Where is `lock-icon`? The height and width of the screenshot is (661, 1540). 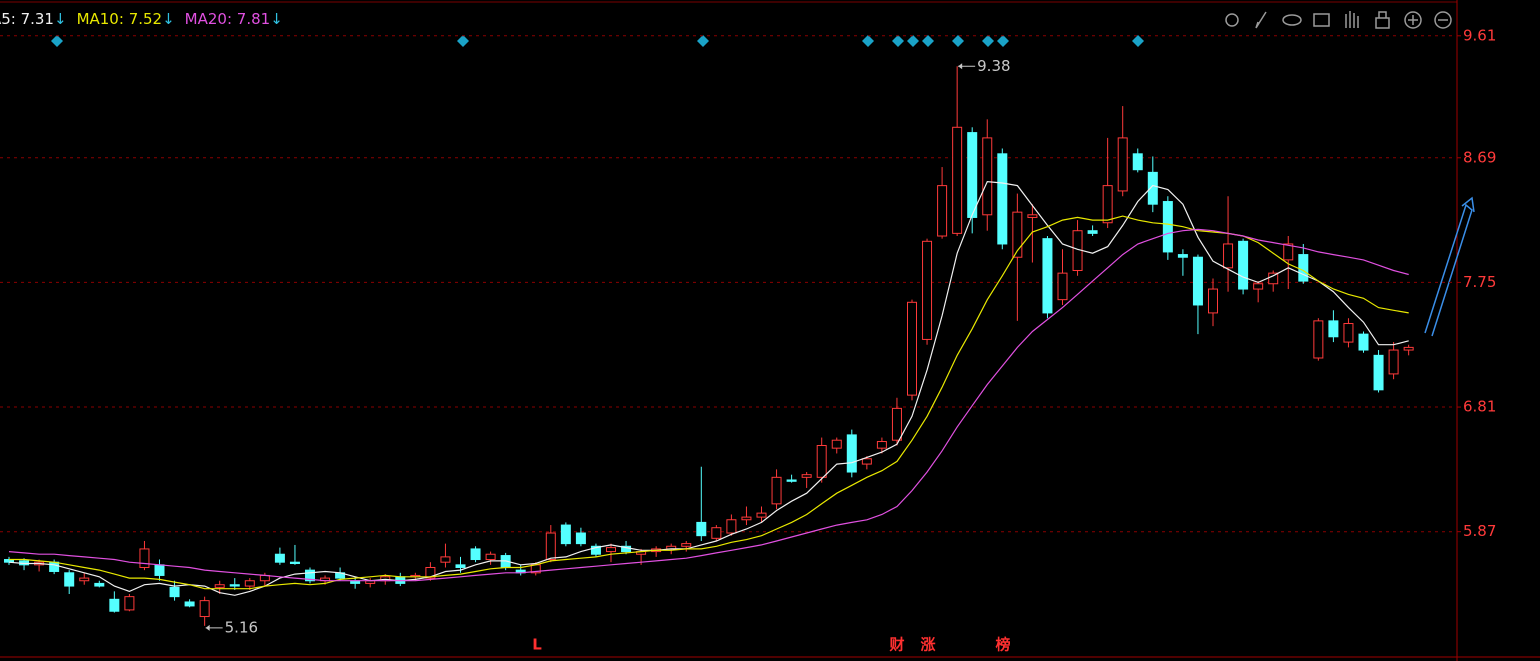
lock-icon is located at coordinates (1382, 20).